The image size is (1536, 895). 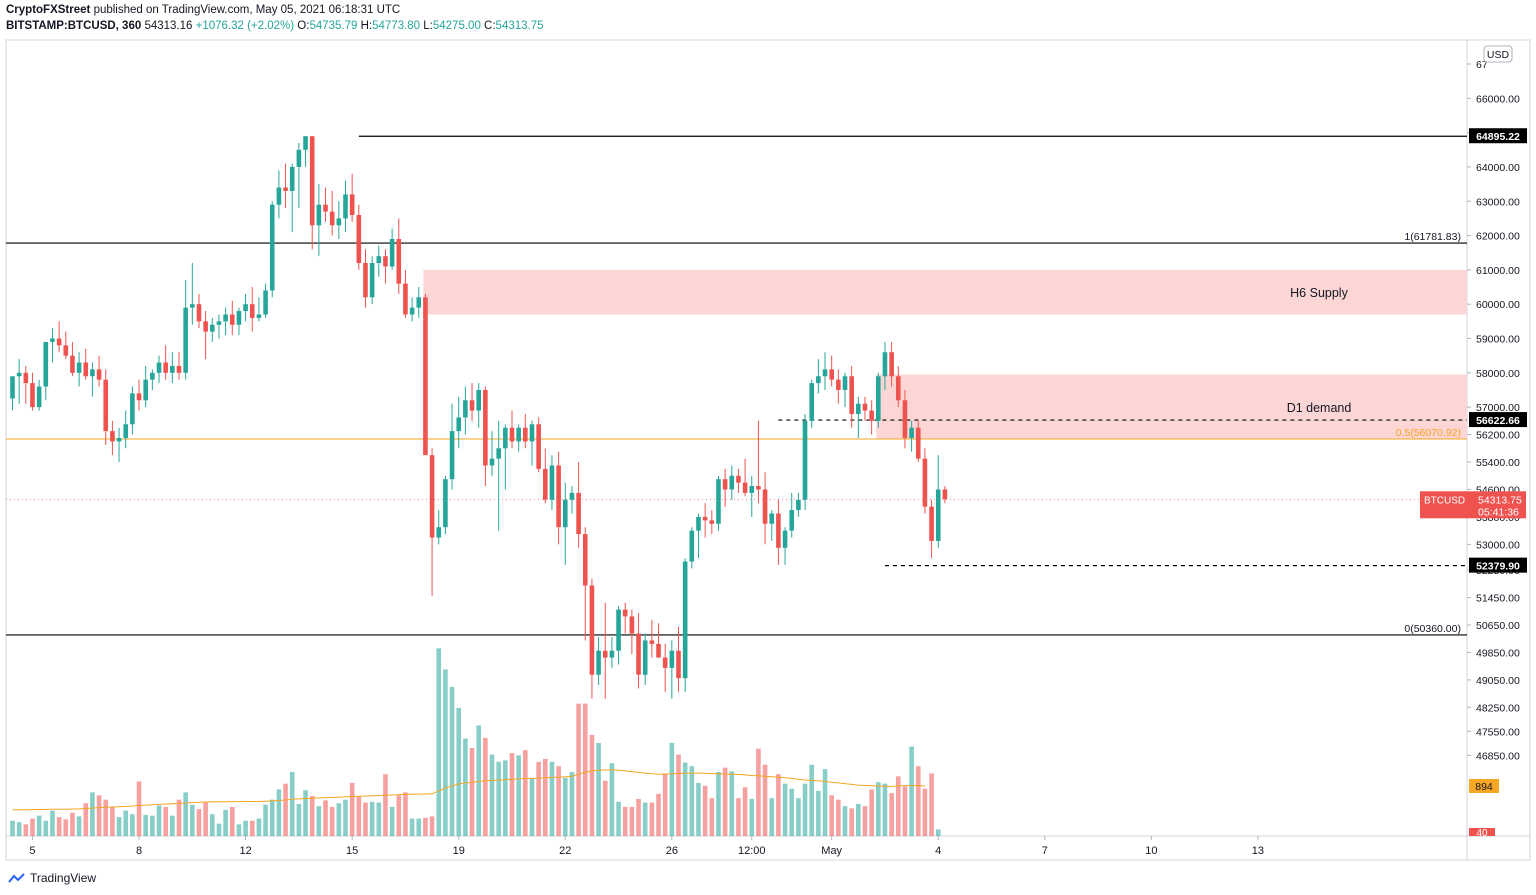 I want to click on open-value: 54735.79, so click(x=333, y=26).